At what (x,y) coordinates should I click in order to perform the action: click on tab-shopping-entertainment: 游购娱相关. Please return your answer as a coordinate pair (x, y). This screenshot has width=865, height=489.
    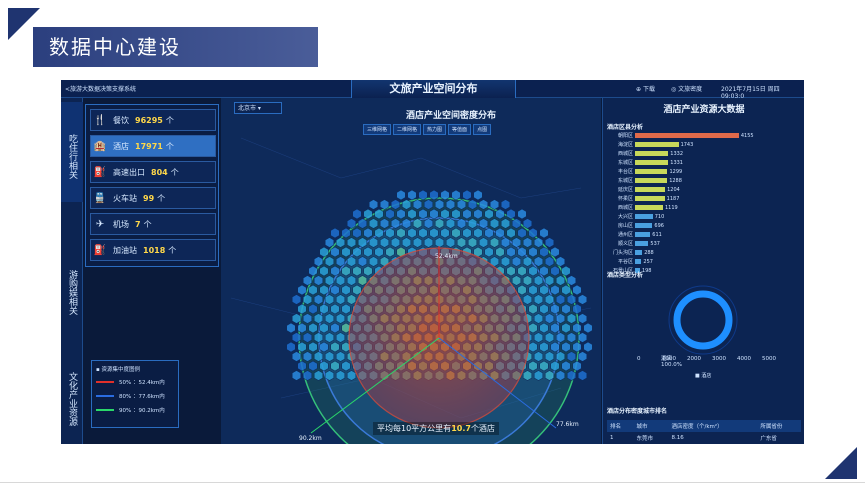
    Looking at the image, I should click on (72, 292).